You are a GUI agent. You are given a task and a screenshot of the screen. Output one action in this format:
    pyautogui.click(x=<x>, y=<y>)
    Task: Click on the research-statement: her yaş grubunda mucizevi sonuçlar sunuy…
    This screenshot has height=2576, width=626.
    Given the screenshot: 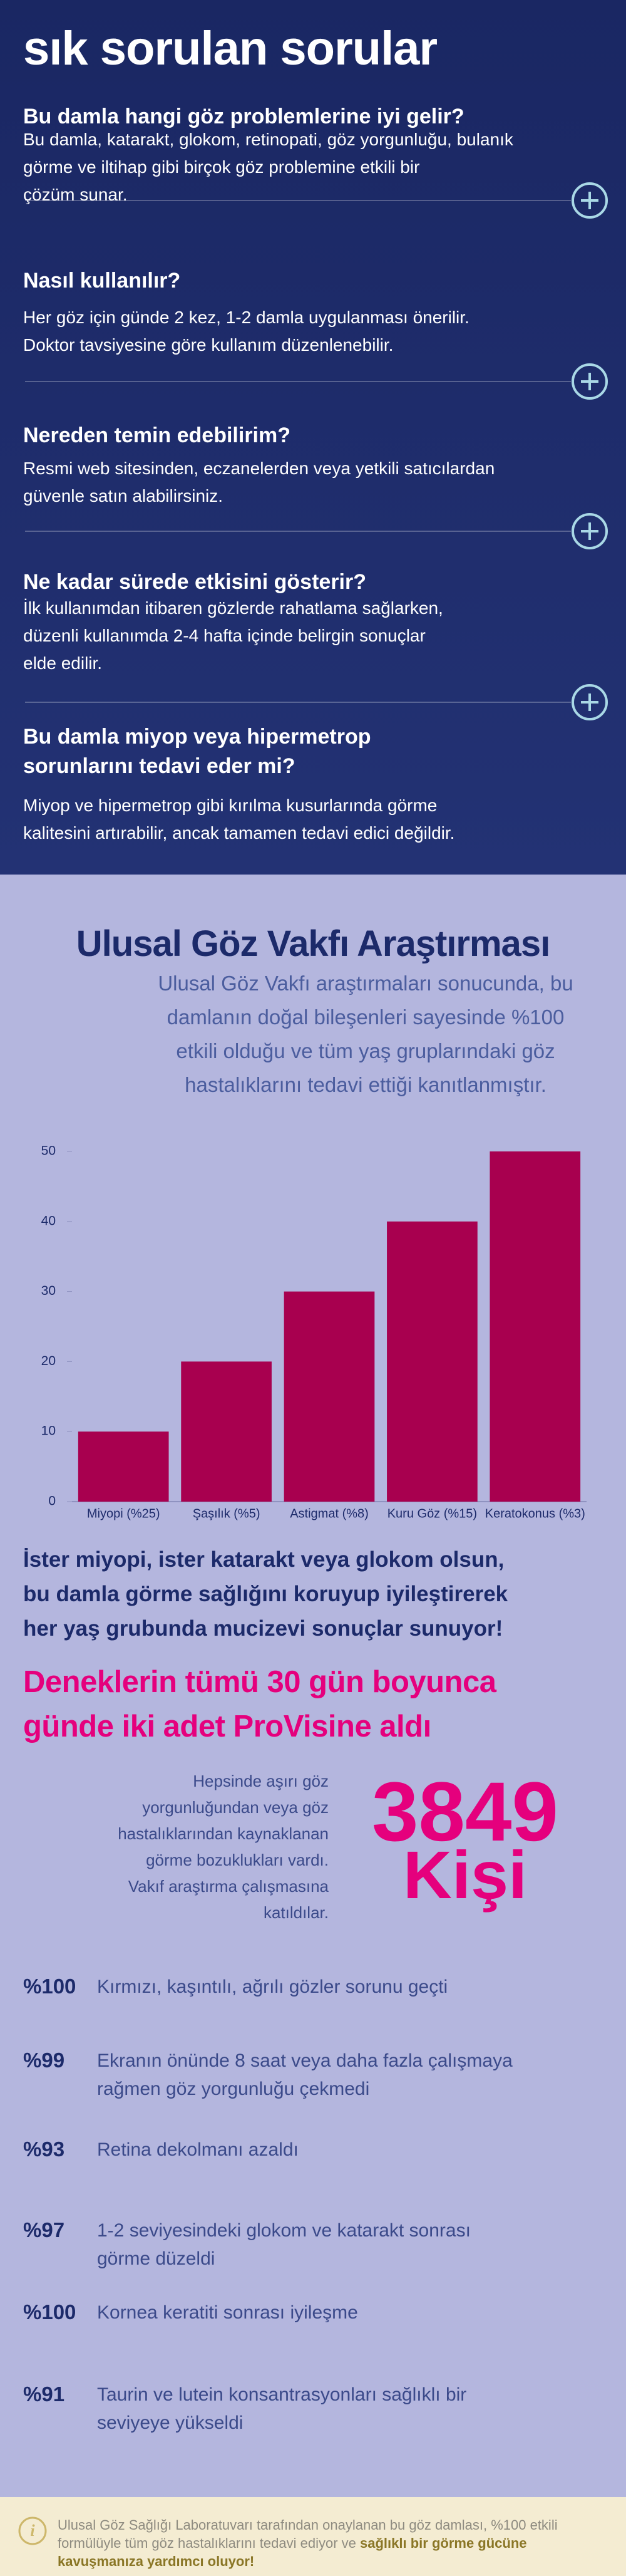 What is the action you would take?
    pyautogui.click(x=263, y=1628)
    